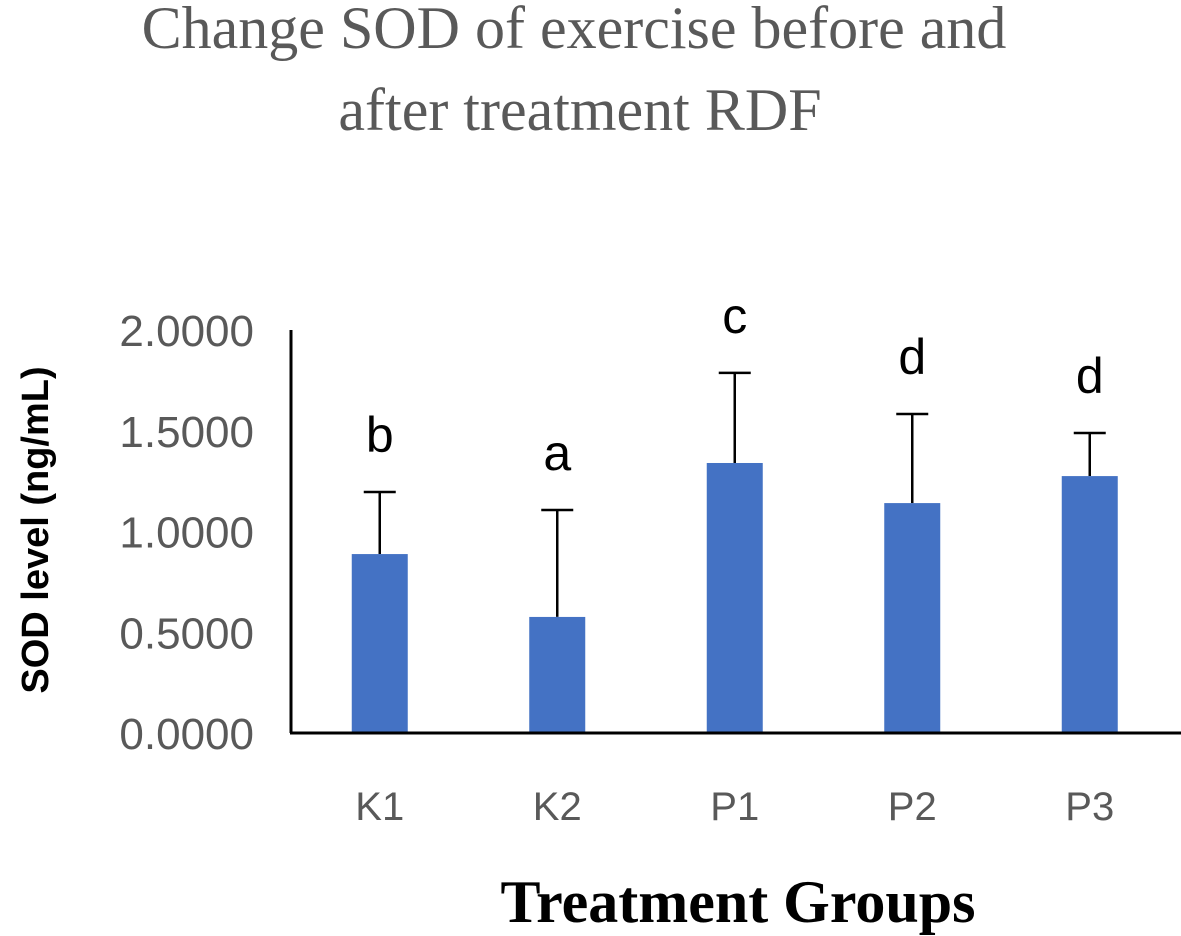 This screenshot has height=936, width=1181. What do you see at coordinates (557, 674) in the screenshot?
I see `bar-k2` at bounding box center [557, 674].